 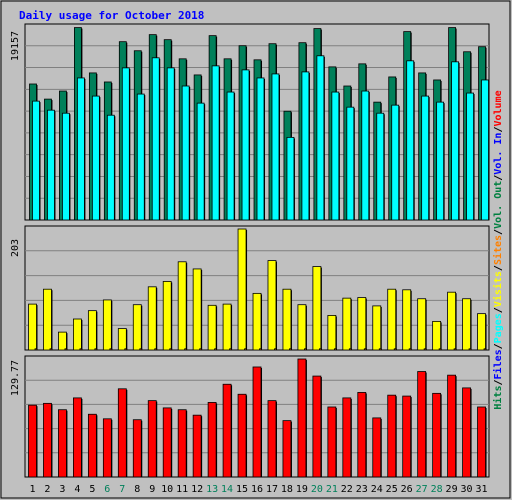 What do you see at coordinates (498, 108) in the screenshot?
I see `legend-part: Volume` at bounding box center [498, 108].